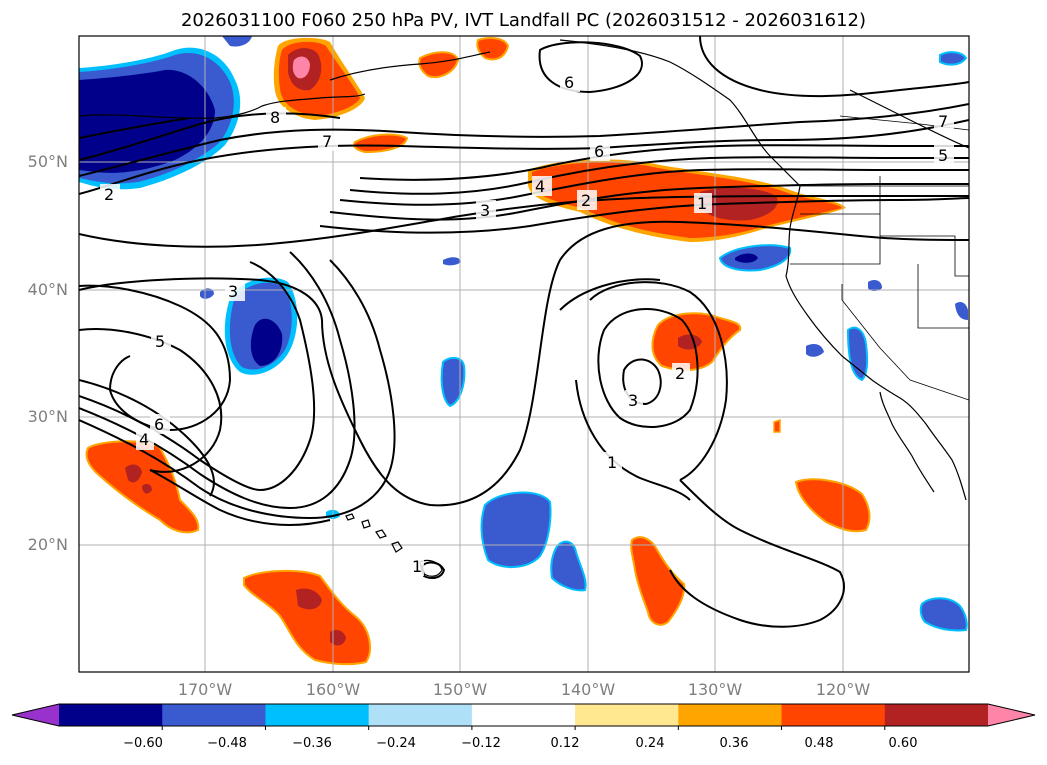 Image resolution: width=1047 pixels, height=765 pixels. I want to click on contour-label: 8, so click(275, 117).